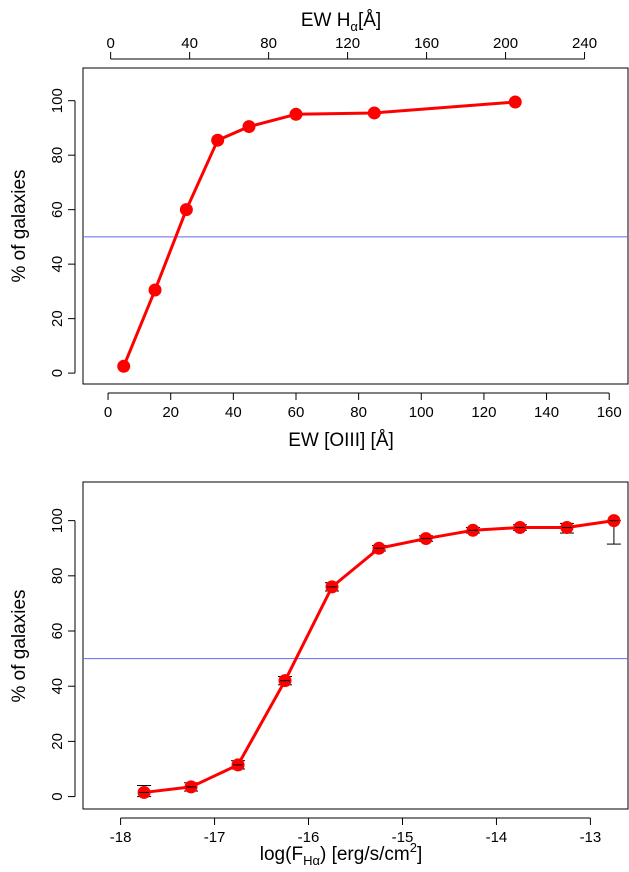 Image resolution: width=629 pixels, height=872 pixels. I want to click on x-axis-label-mid: ) [erg/s/cm, so click(365, 854).